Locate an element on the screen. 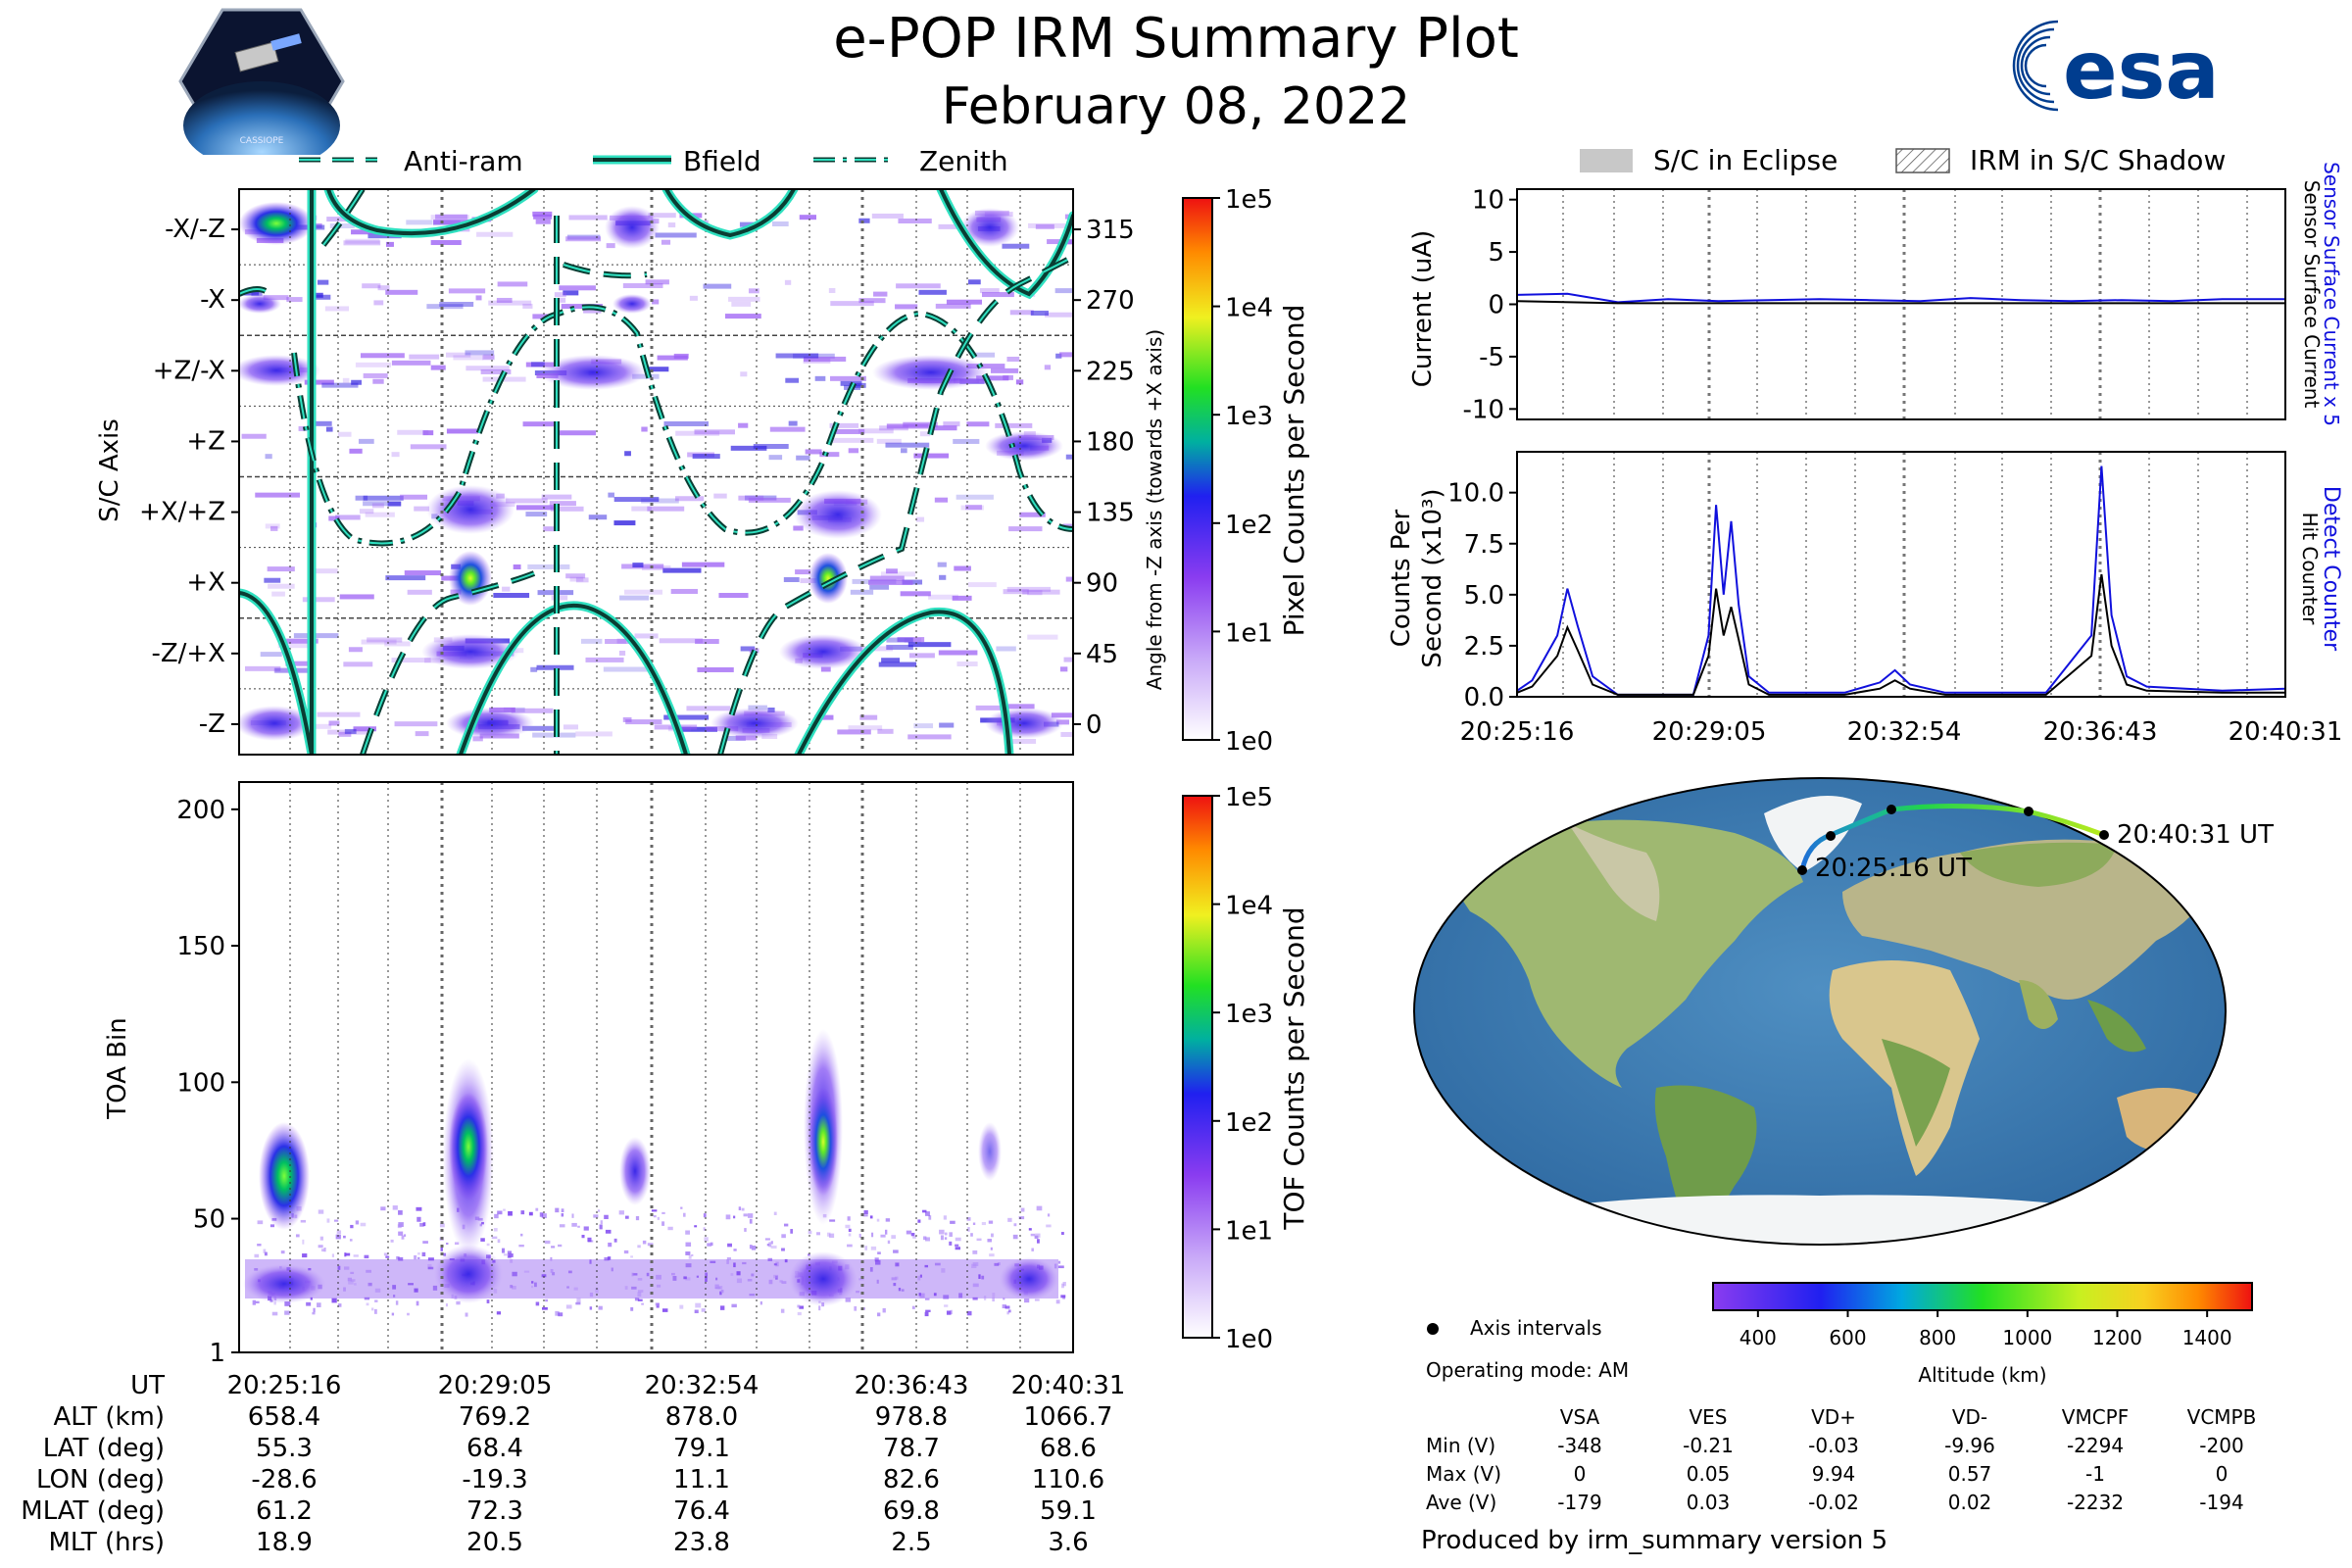  esa-logo: esa is located at coordinates (2116, 69).